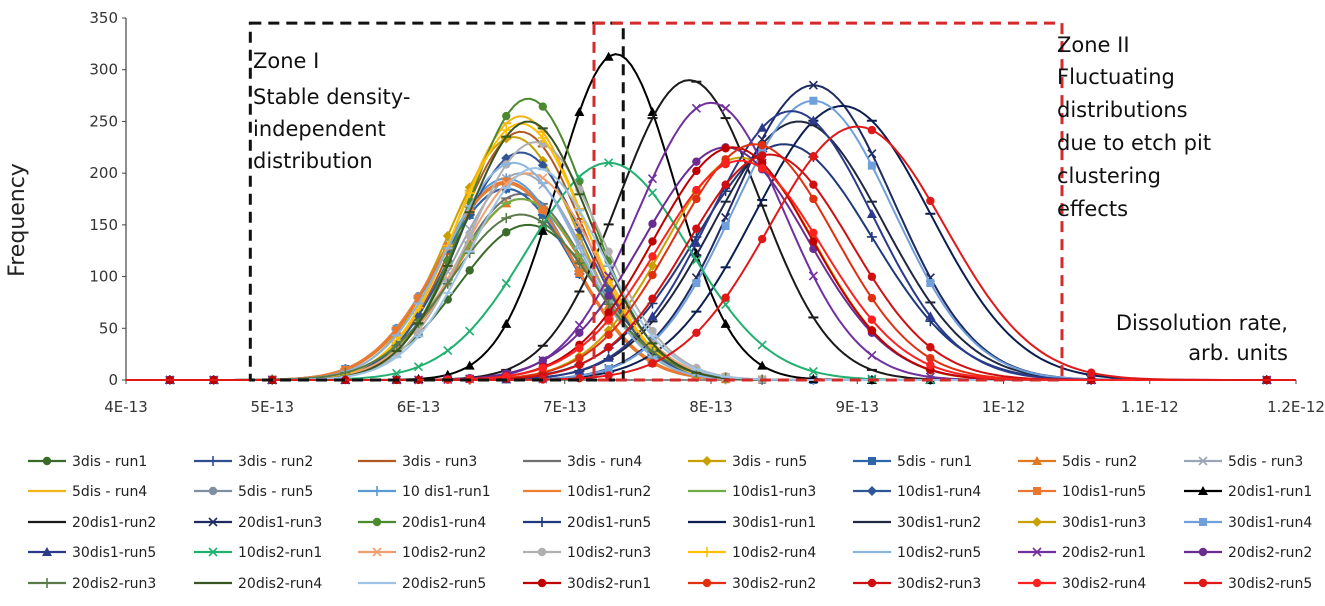  I want to click on axis-note-line-1: Dissolution rate,, so click(1202, 323).